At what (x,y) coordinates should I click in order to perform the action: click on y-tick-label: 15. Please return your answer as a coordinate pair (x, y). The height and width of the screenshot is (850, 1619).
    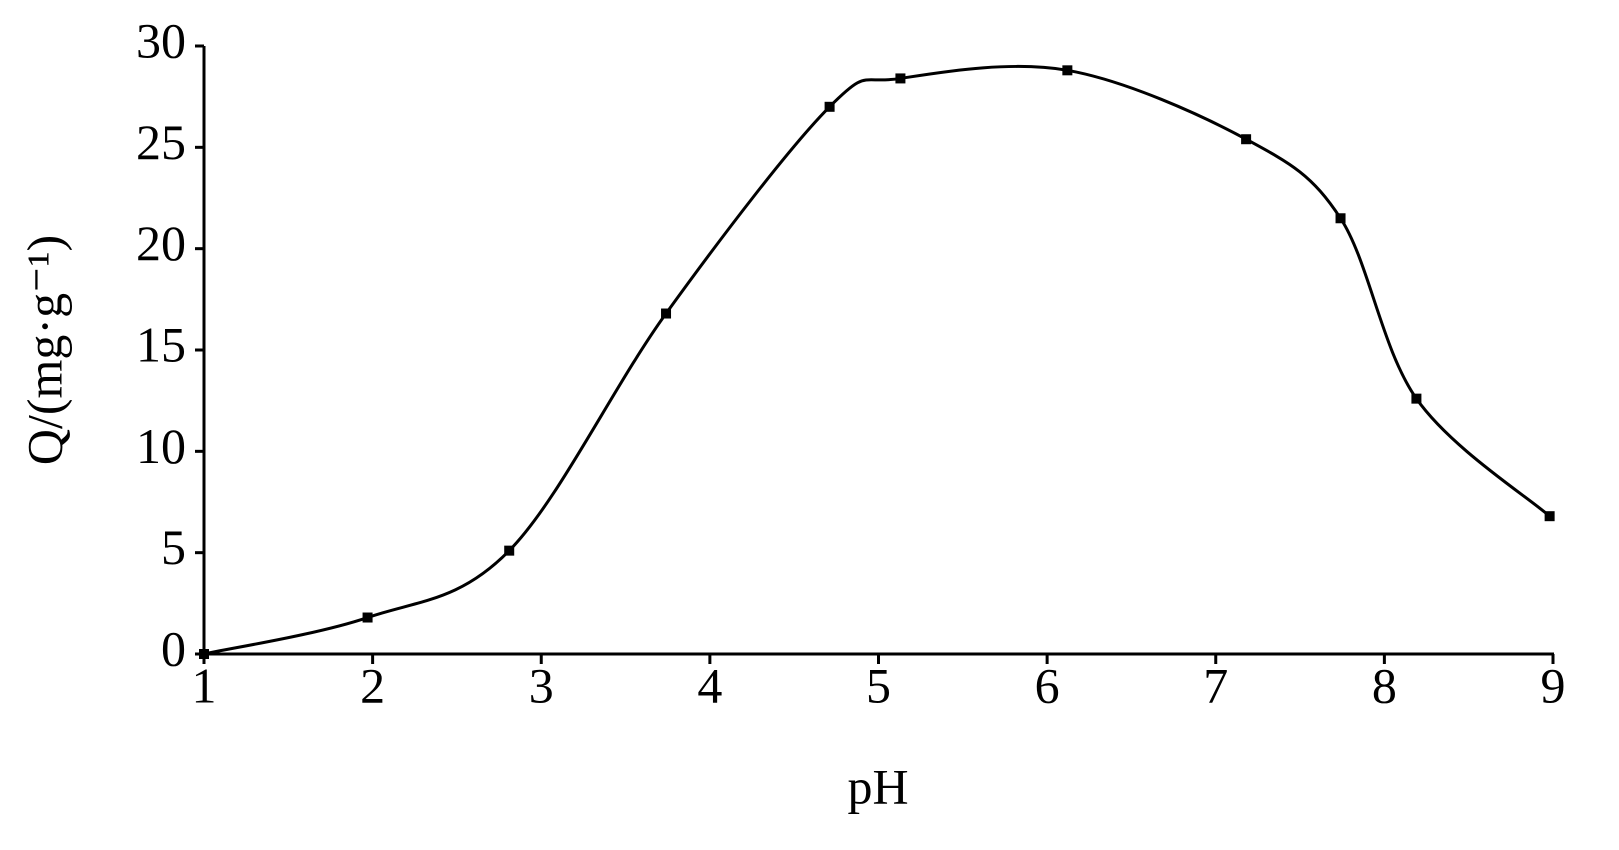
    Looking at the image, I should click on (161, 344).